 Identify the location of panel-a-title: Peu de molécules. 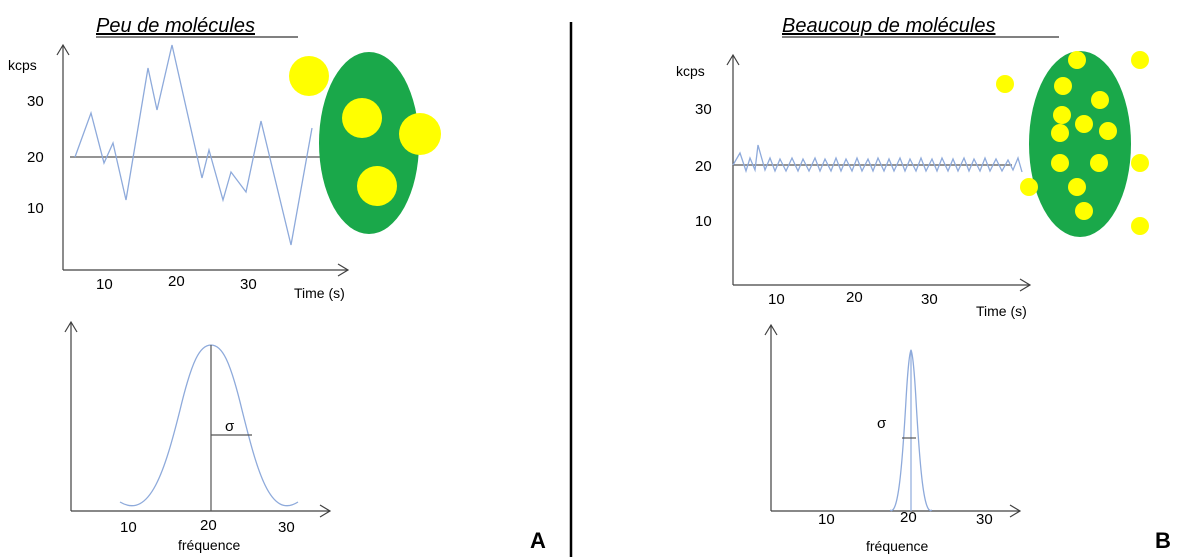
(175, 26).